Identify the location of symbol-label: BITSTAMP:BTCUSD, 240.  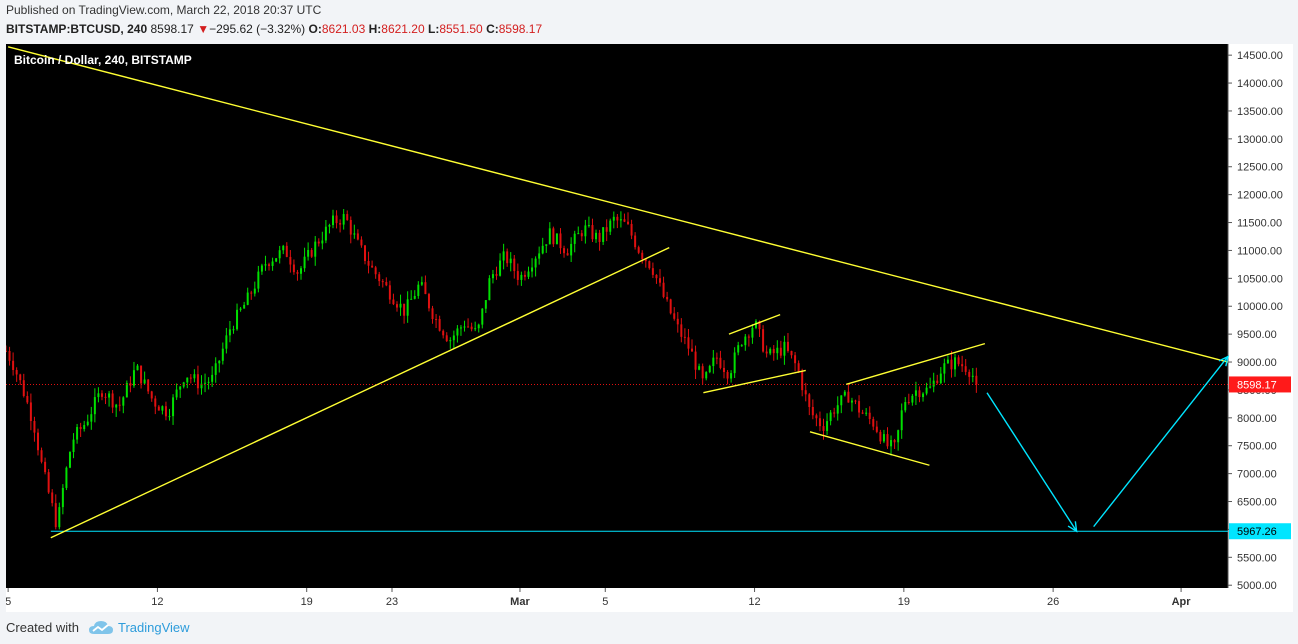
(77, 29).